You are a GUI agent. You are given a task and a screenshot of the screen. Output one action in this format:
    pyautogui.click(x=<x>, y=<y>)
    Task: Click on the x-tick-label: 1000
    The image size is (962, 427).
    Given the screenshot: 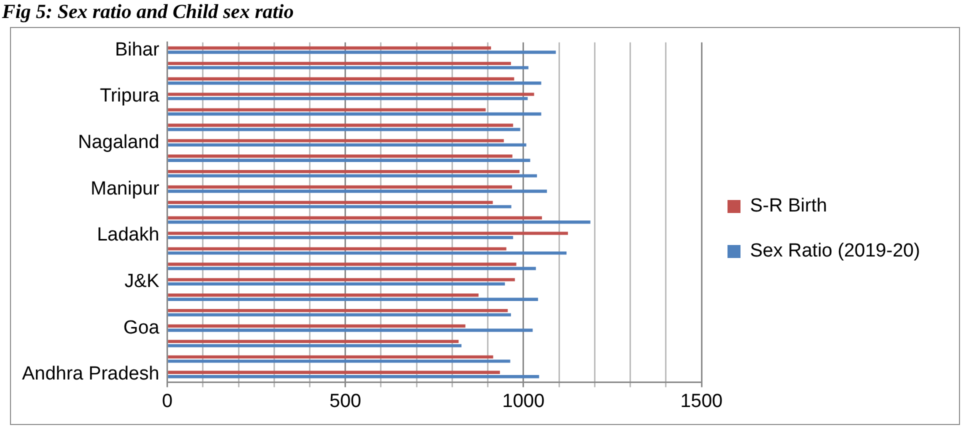 What is the action you would take?
    pyautogui.click(x=523, y=401)
    